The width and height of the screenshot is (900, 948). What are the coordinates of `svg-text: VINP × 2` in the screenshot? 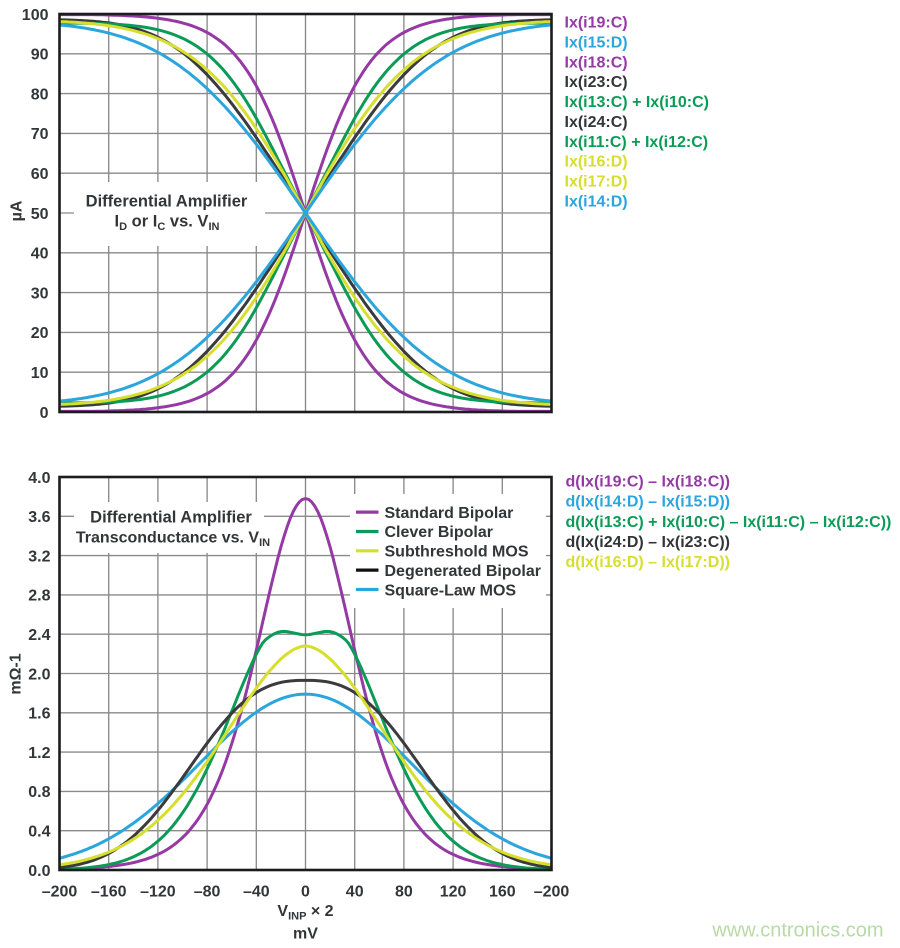 It's located at (305, 913).